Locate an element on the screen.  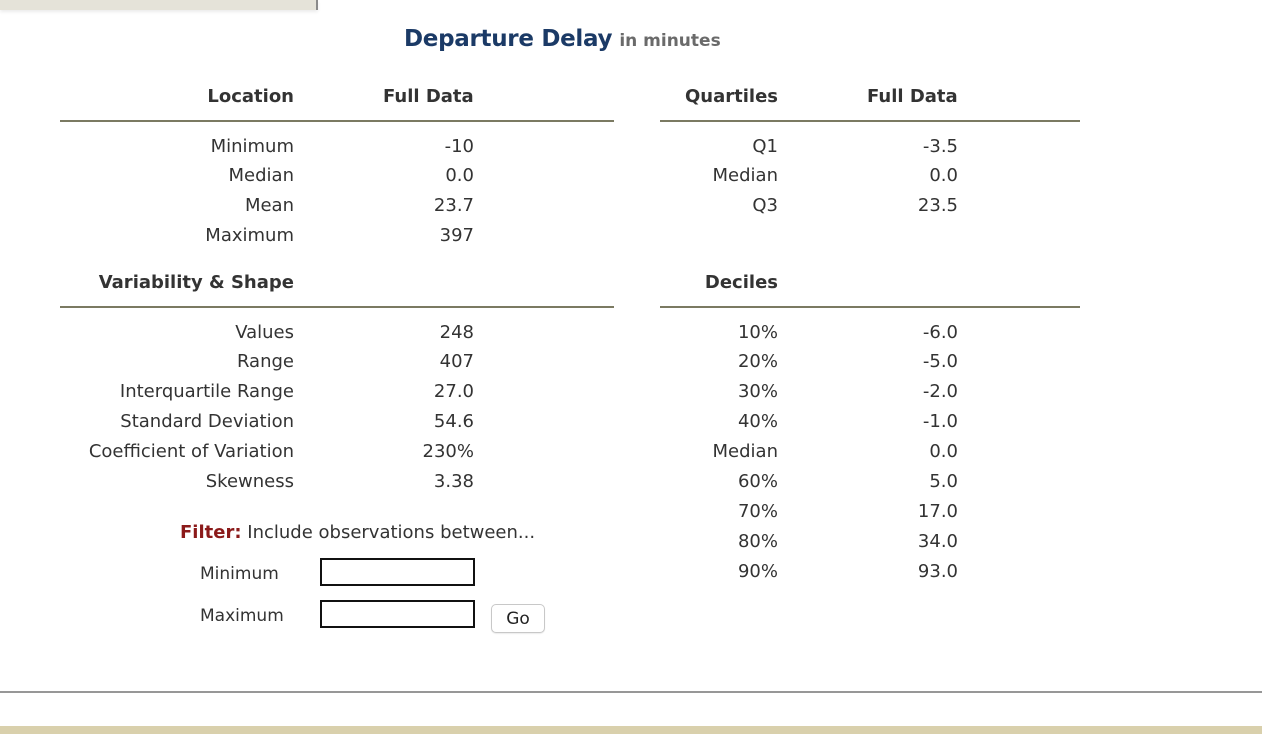
deciles-value-60: 5.0 is located at coordinates (943, 481).